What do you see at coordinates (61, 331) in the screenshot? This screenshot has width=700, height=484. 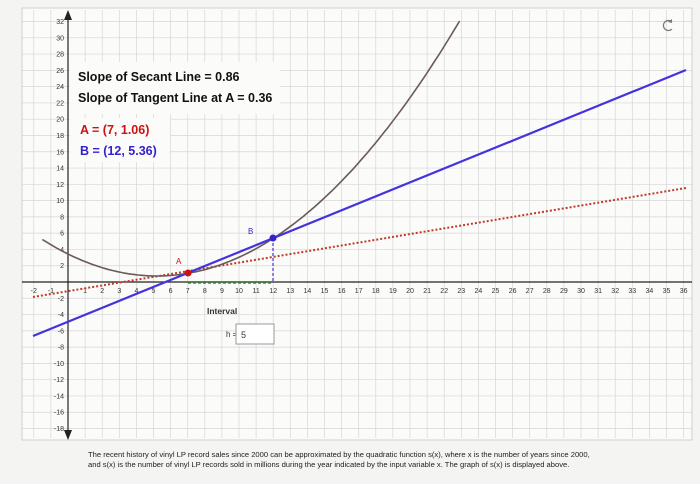 I see `y-tick-label: -6` at bounding box center [61, 331].